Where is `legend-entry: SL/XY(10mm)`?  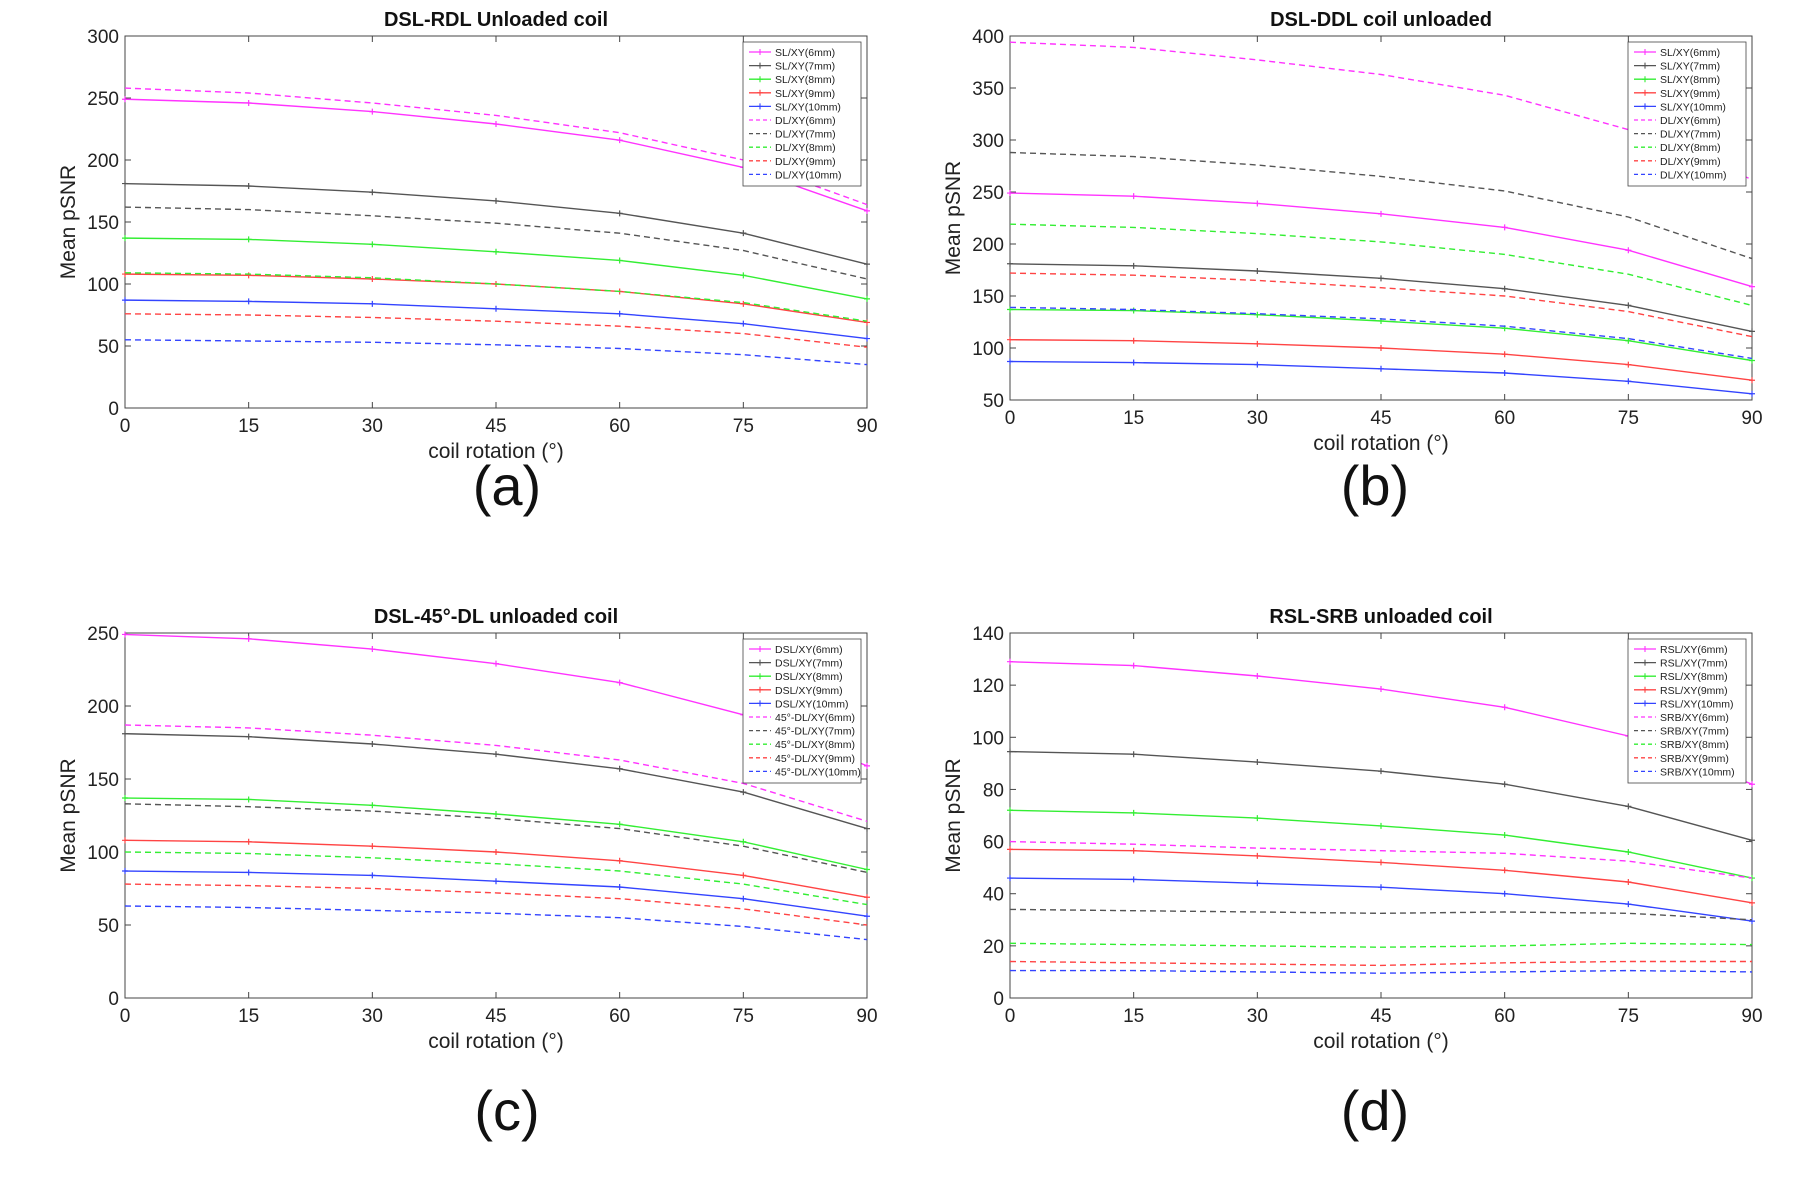 legend-entry: SL/XY(10mm) is located at coordinates (808, 107).